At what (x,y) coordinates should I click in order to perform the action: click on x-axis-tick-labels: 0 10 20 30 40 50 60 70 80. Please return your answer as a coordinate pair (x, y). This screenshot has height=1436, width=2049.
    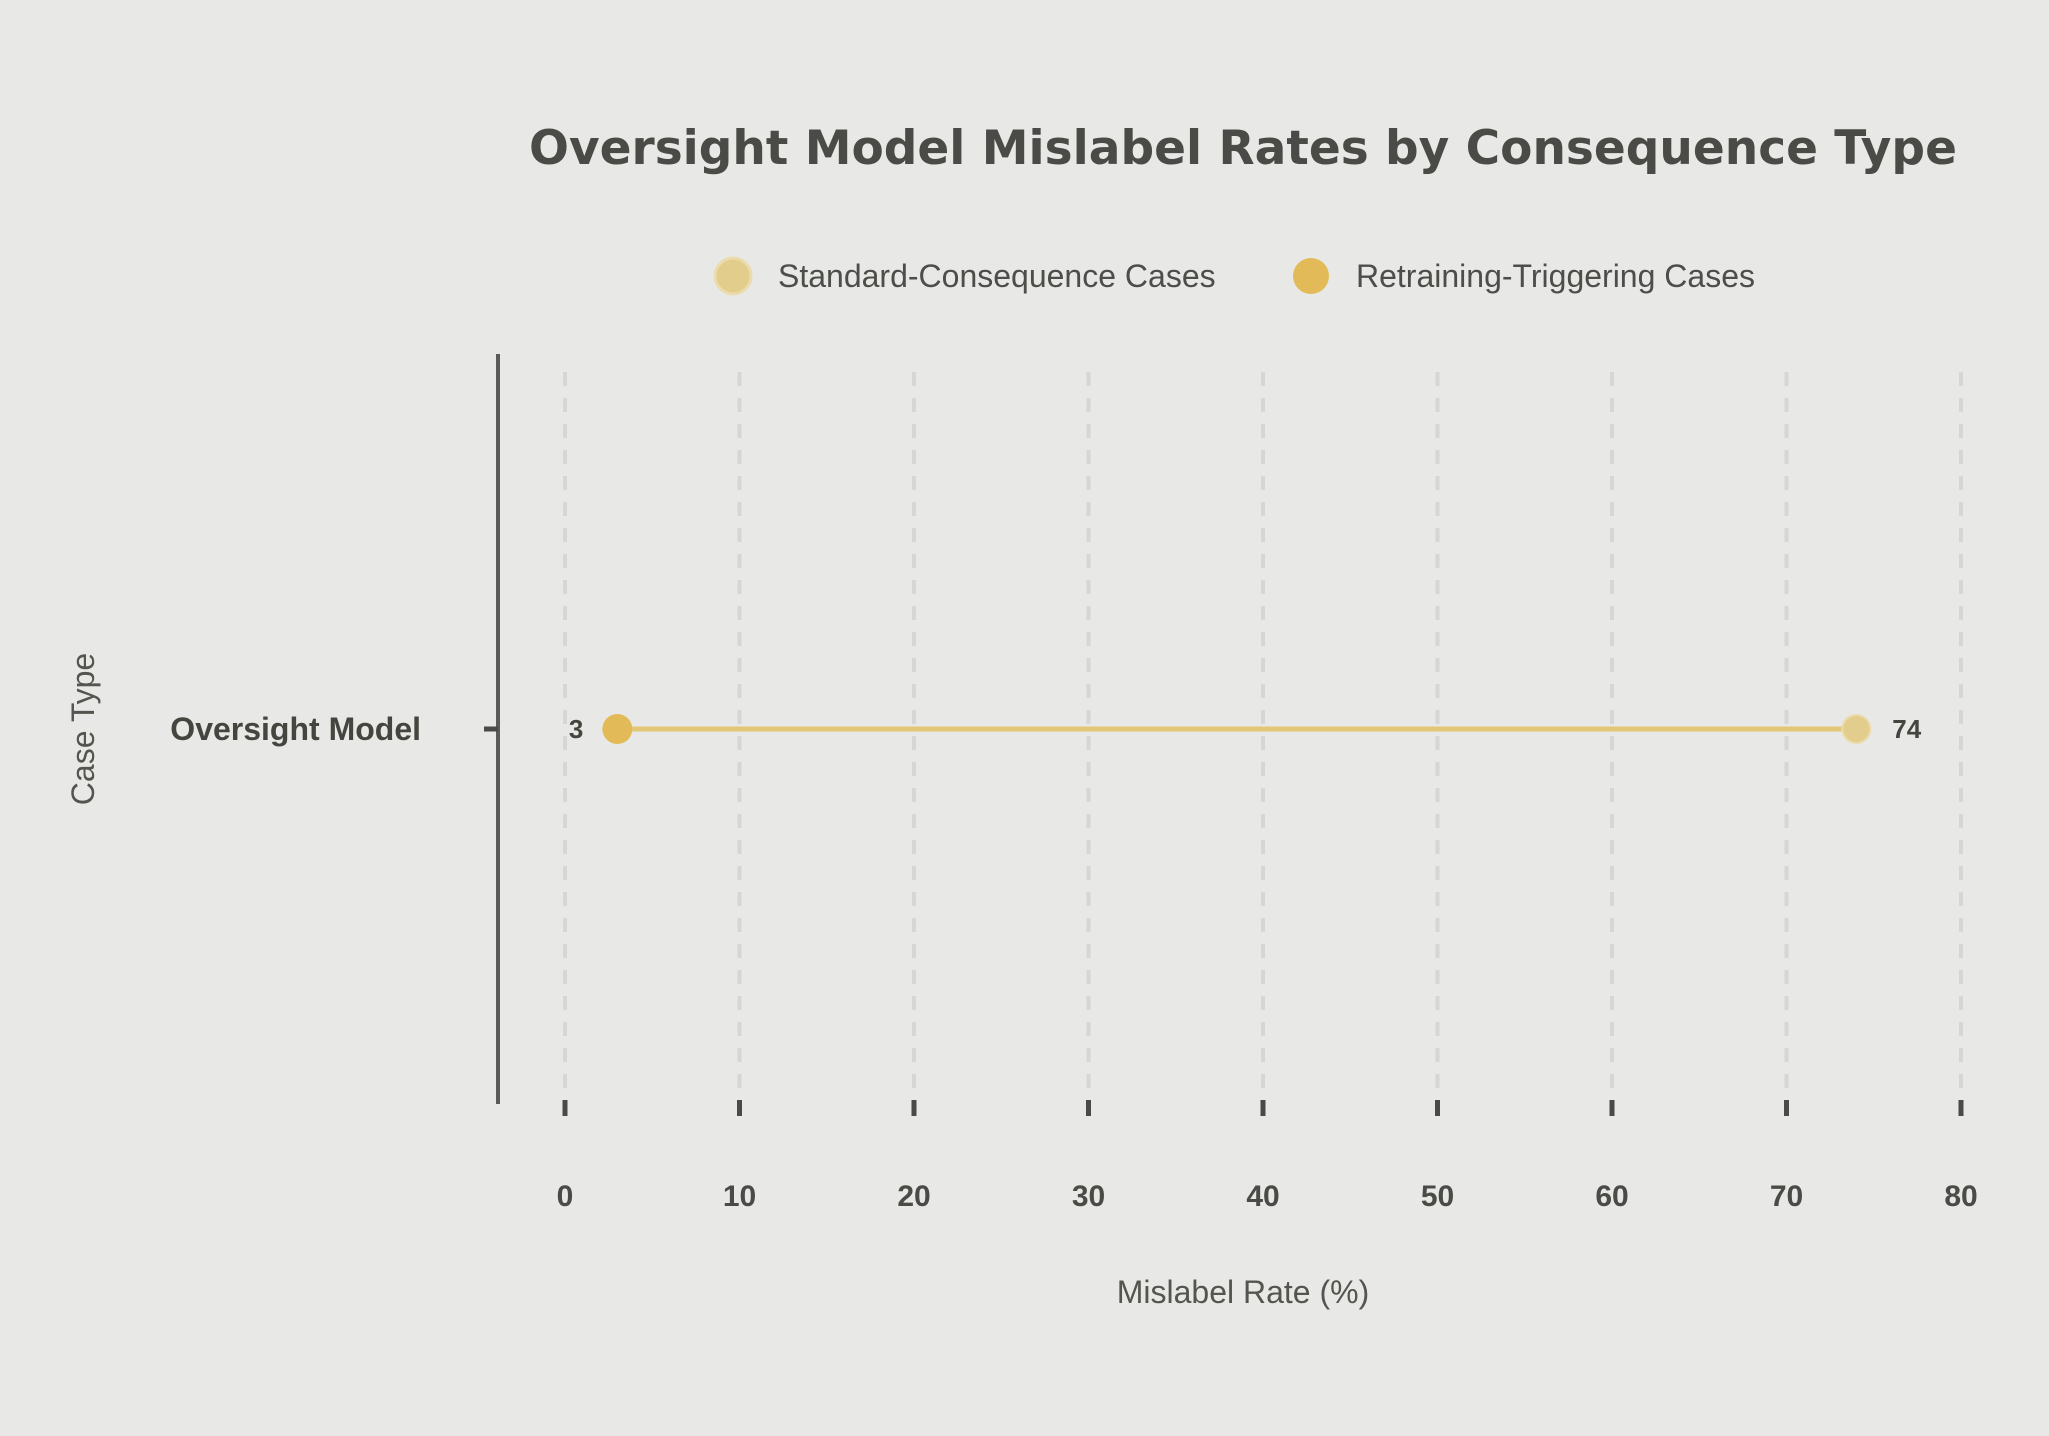
    Looking at the image, I should click on (1267, 1196).